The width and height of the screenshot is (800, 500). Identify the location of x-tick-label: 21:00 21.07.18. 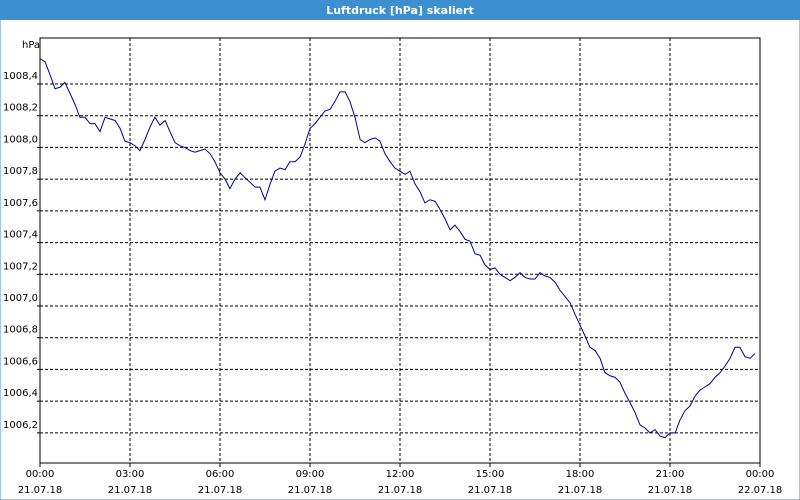
(670, 482).